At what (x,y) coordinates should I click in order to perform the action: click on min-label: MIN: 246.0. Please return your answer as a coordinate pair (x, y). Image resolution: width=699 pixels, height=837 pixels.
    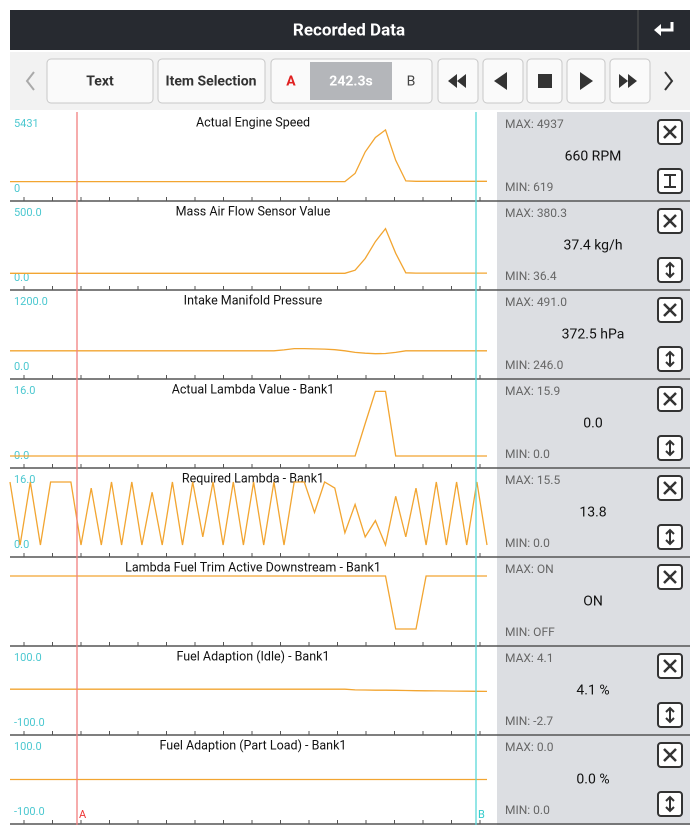
    Looking at the image, I should click on (534, 365).